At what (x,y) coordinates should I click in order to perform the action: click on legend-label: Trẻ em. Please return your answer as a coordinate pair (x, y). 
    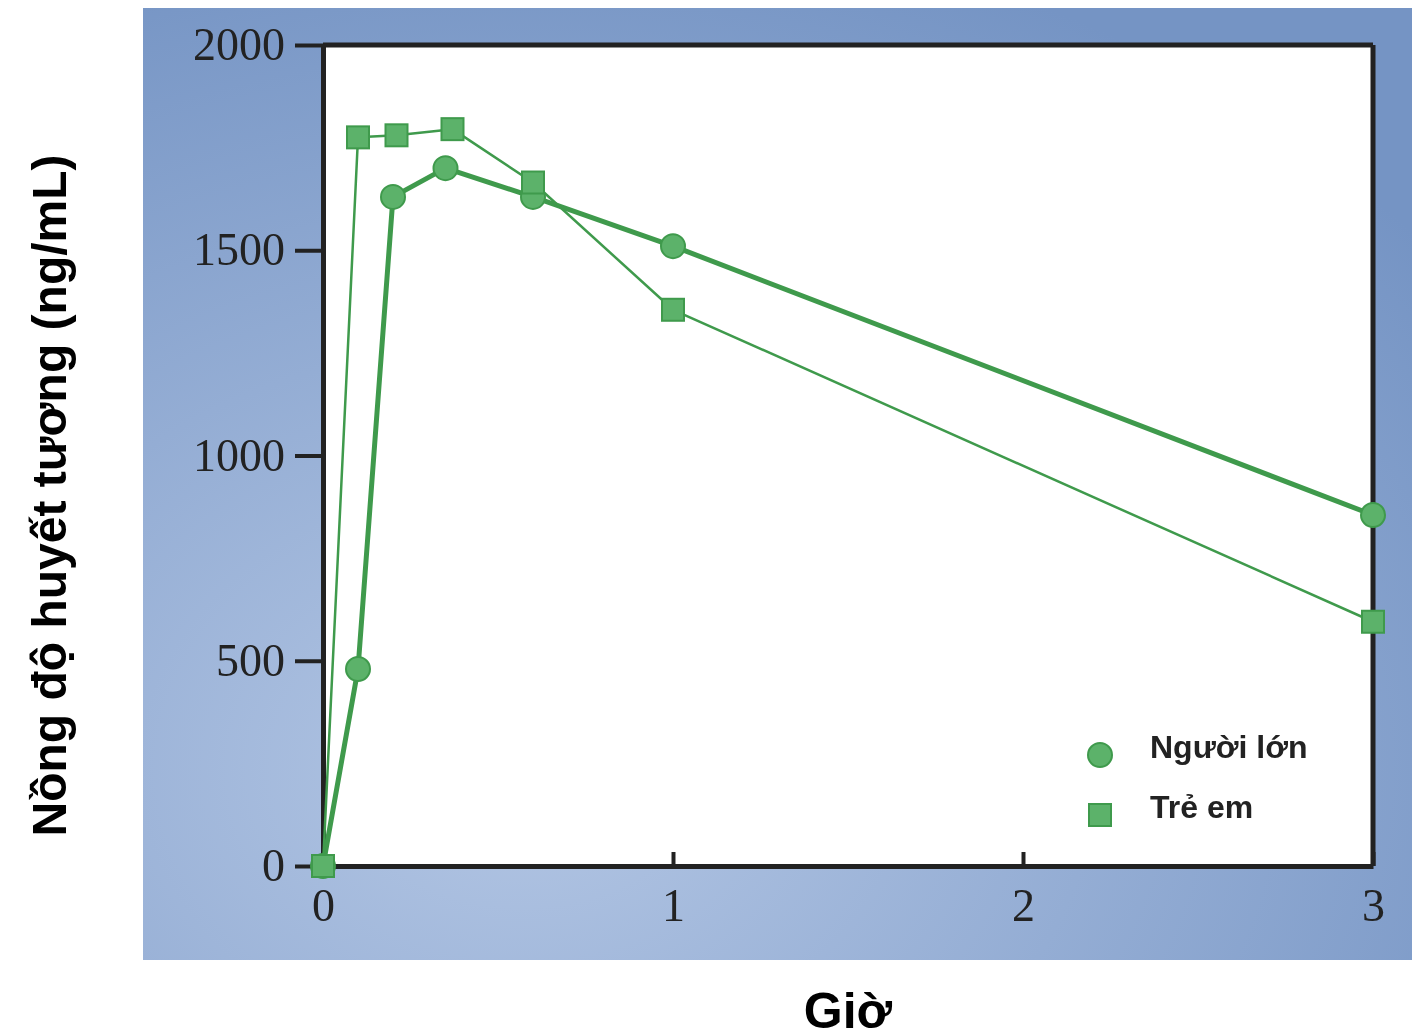
    Looking at the image, I should click on (1202, 807).